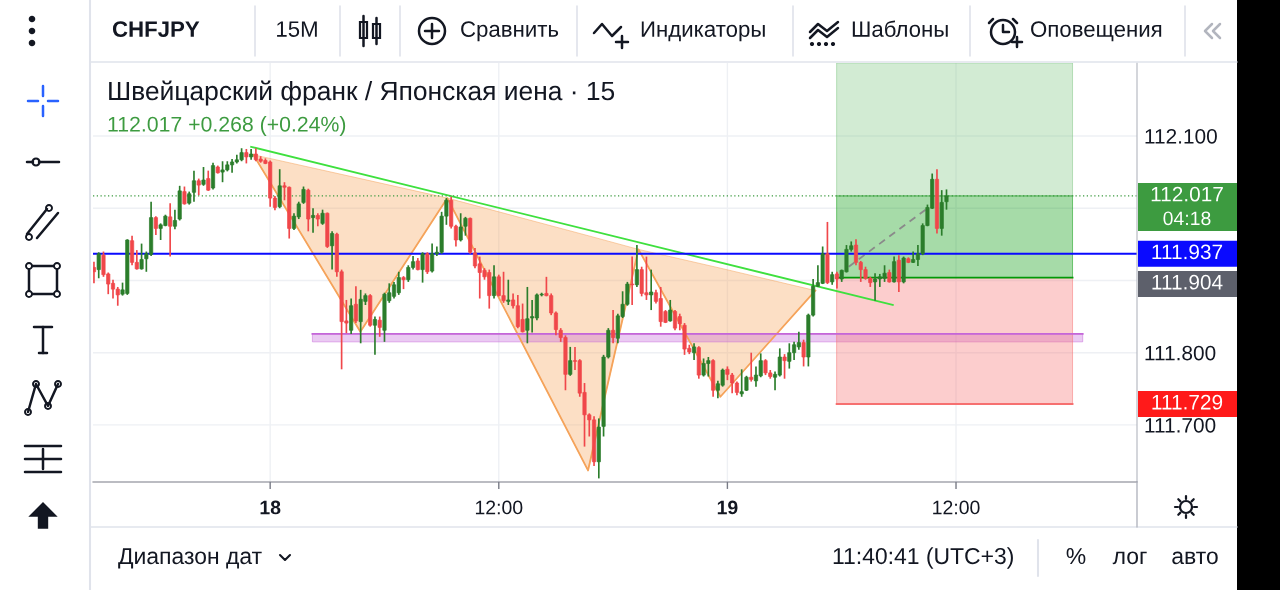 The image size is (1280, 590). I want to click on text: 112.017 +0.268 (+0.24%), so click(227, 126).